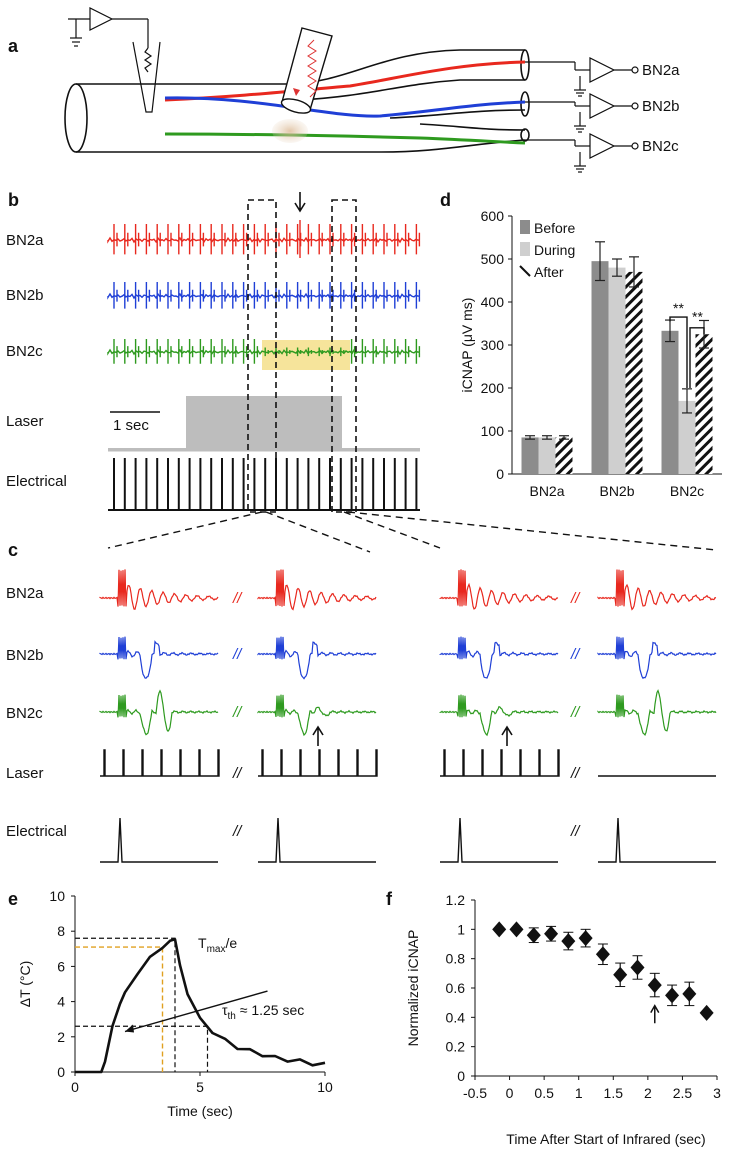 This screenshot has height=1149, width=742. I want to click on recording-electrode, so click(114, 60).